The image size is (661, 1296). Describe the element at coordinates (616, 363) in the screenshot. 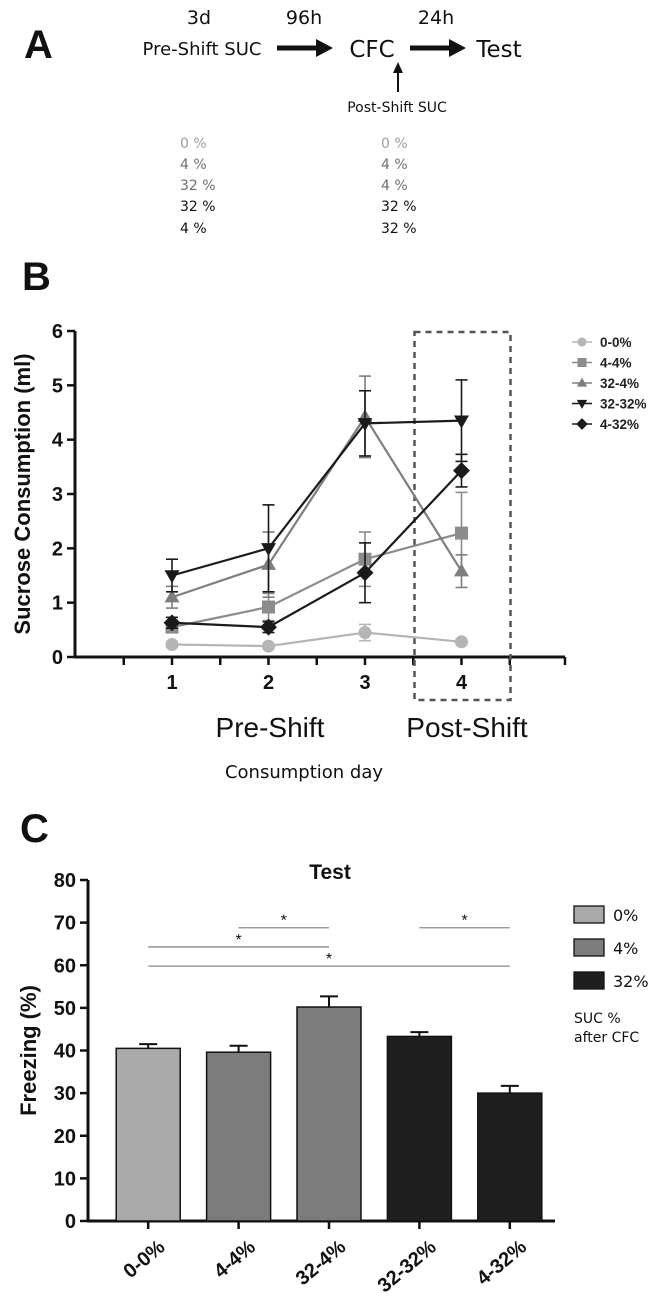

I see `legend-label: 4-4%` at that location.